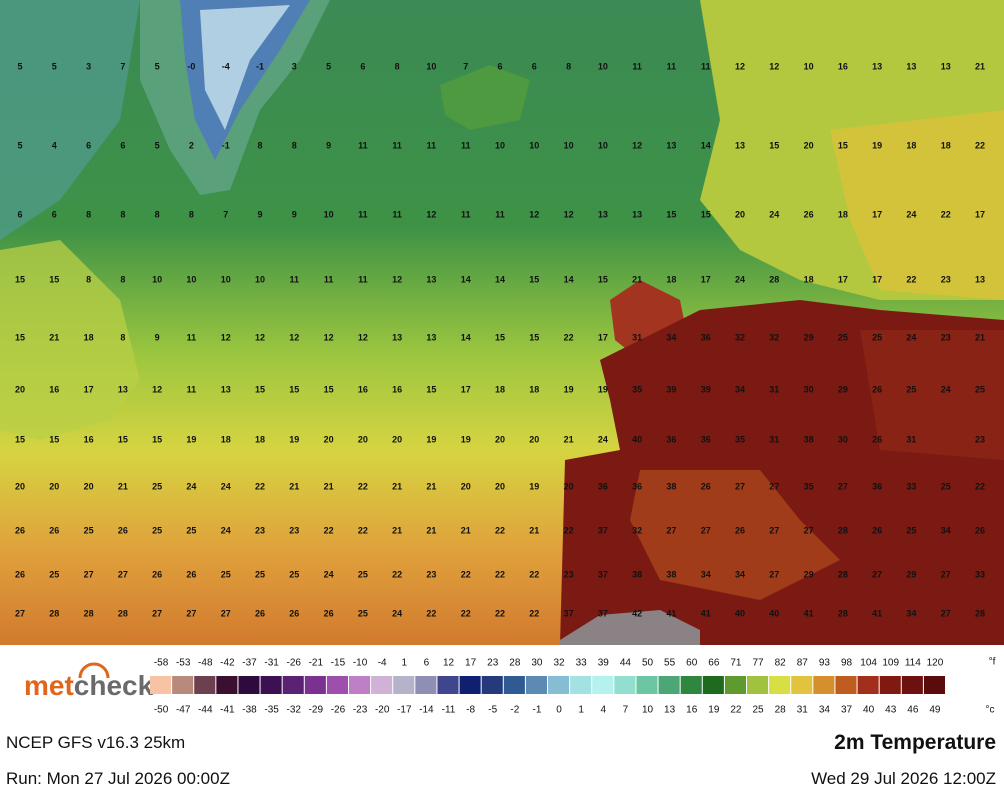 Image resolution: width=1004 pixels, height=800 pixels. Describe the element at coordinates (740, 337) in the screenshot. I see `temperature-label: 32` at that location.